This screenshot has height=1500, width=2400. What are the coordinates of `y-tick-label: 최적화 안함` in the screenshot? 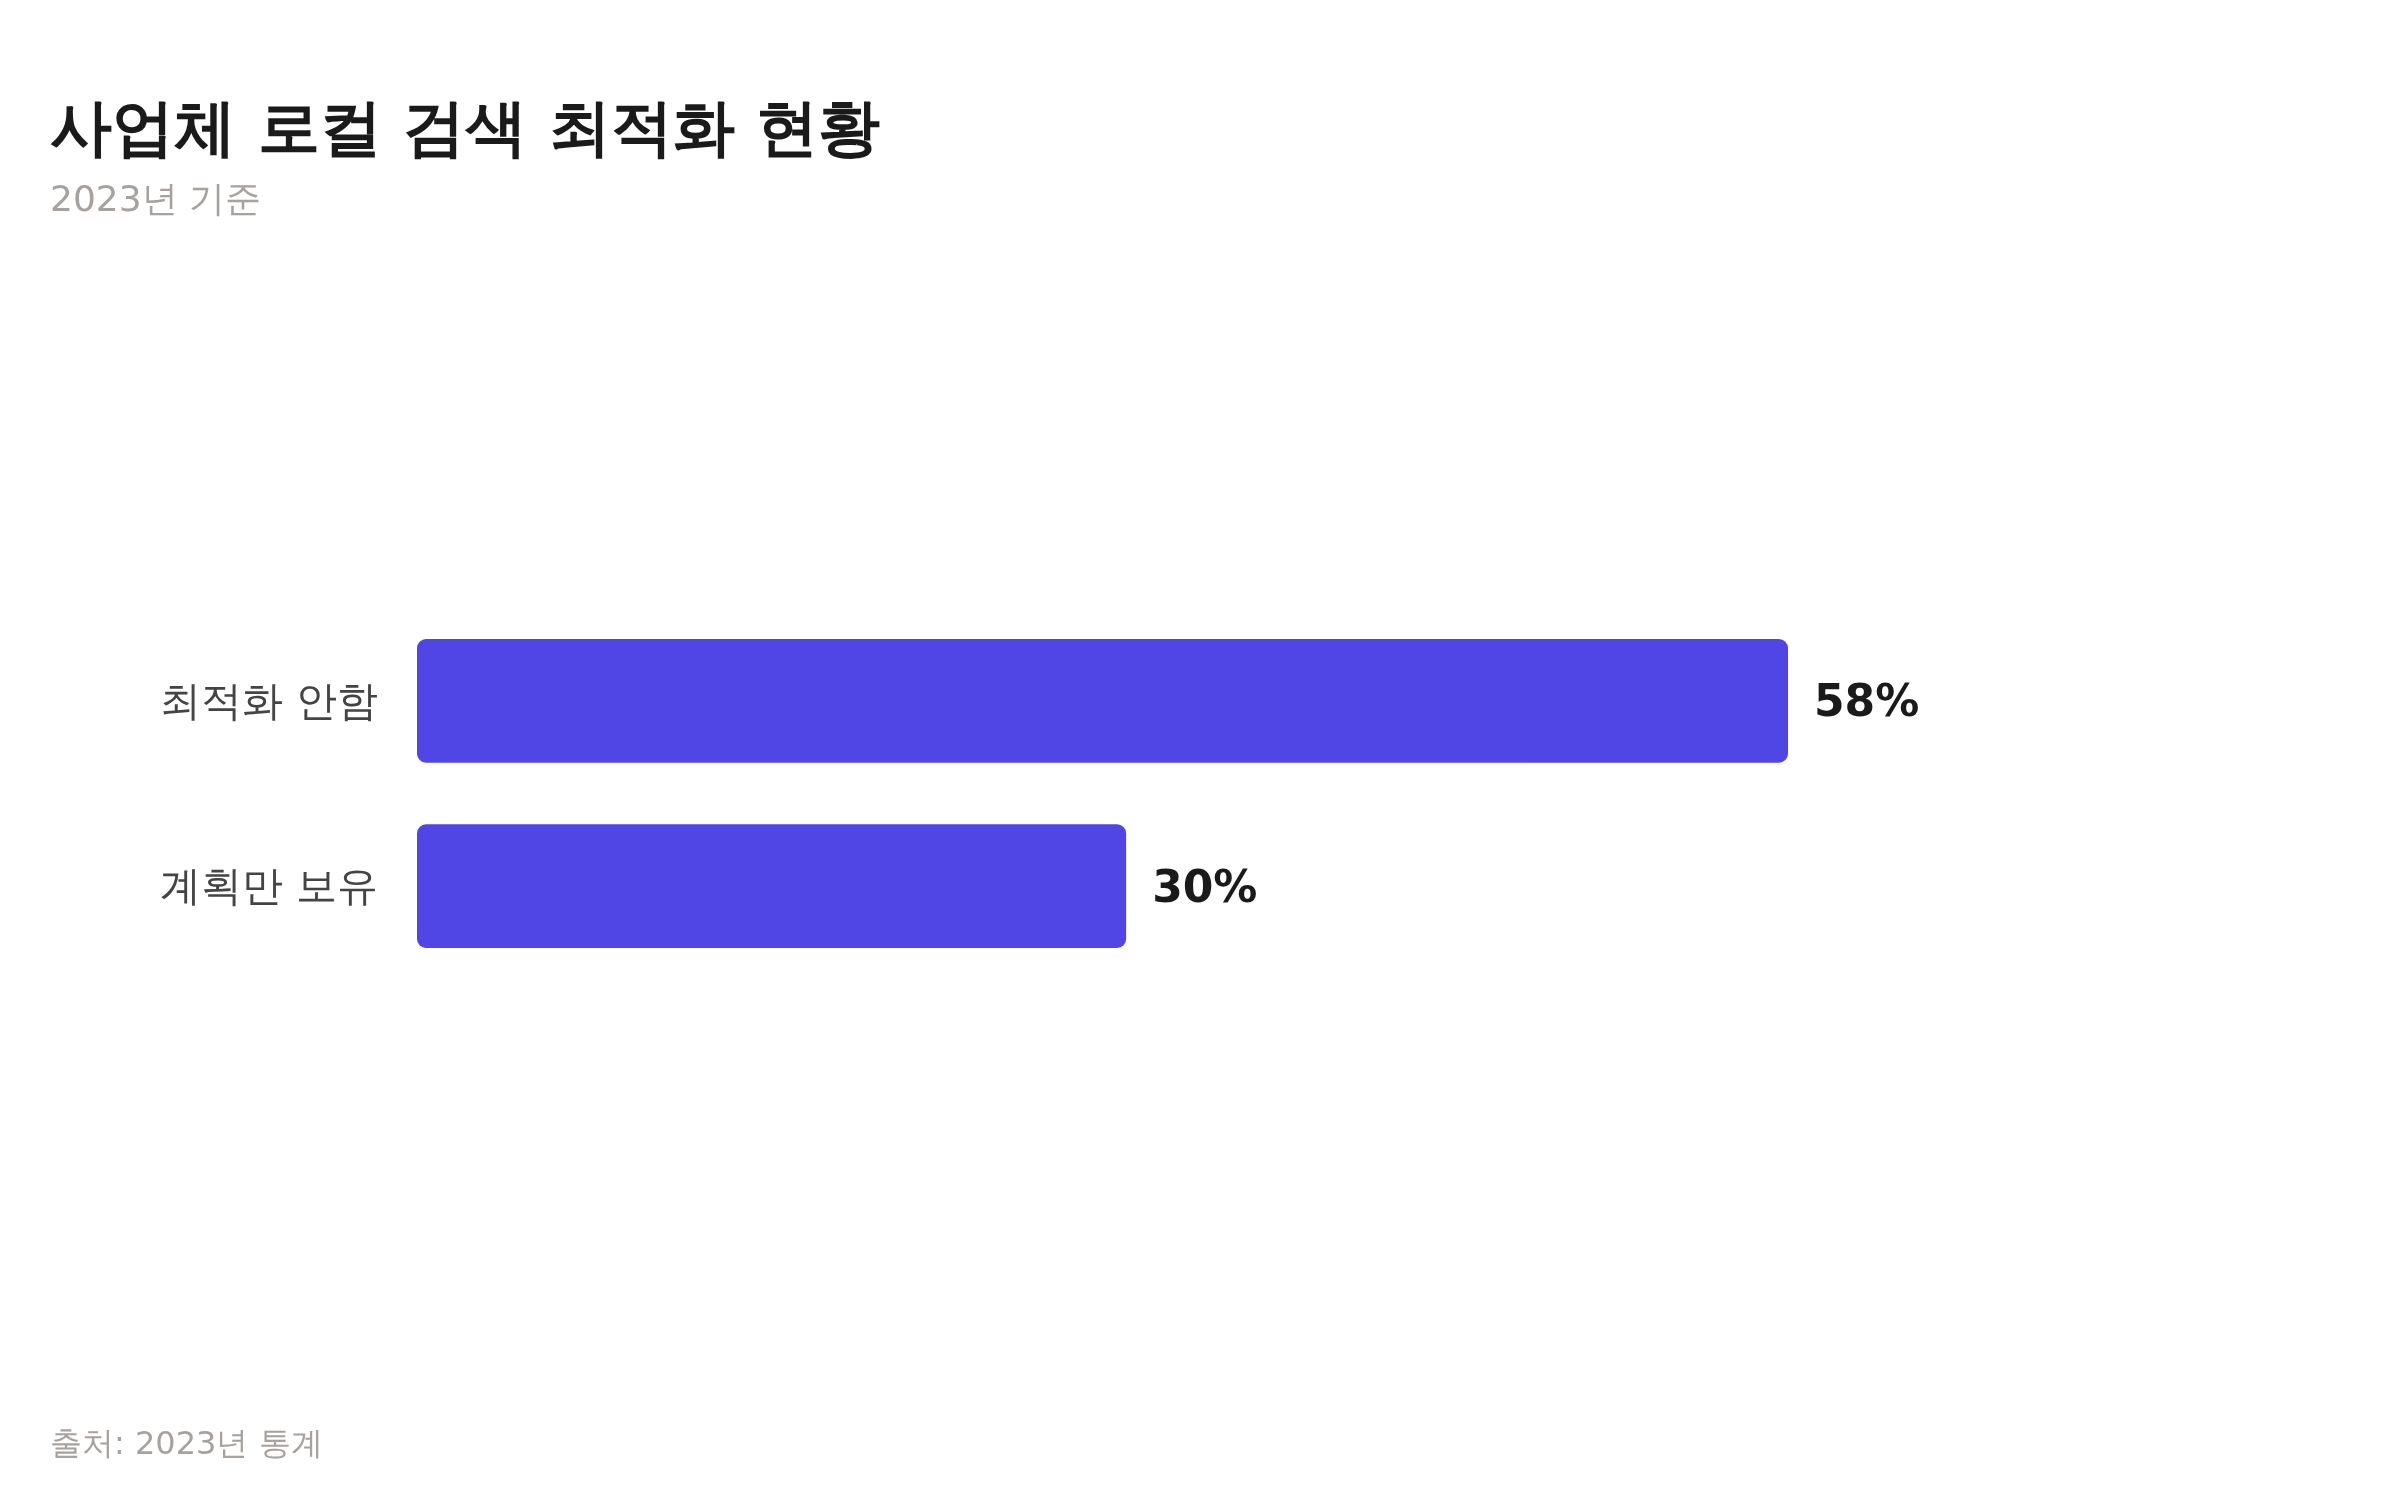 It's located at (268, 700).